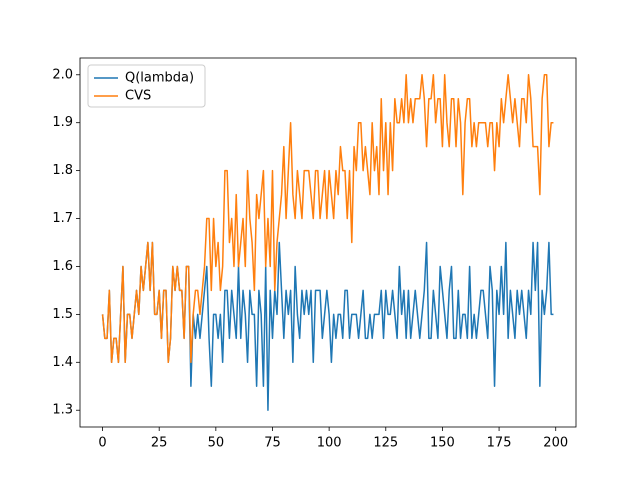 This screenshot has width=640, height=480. I want to click on y-tick-label: 1.6, so click(62, 266).